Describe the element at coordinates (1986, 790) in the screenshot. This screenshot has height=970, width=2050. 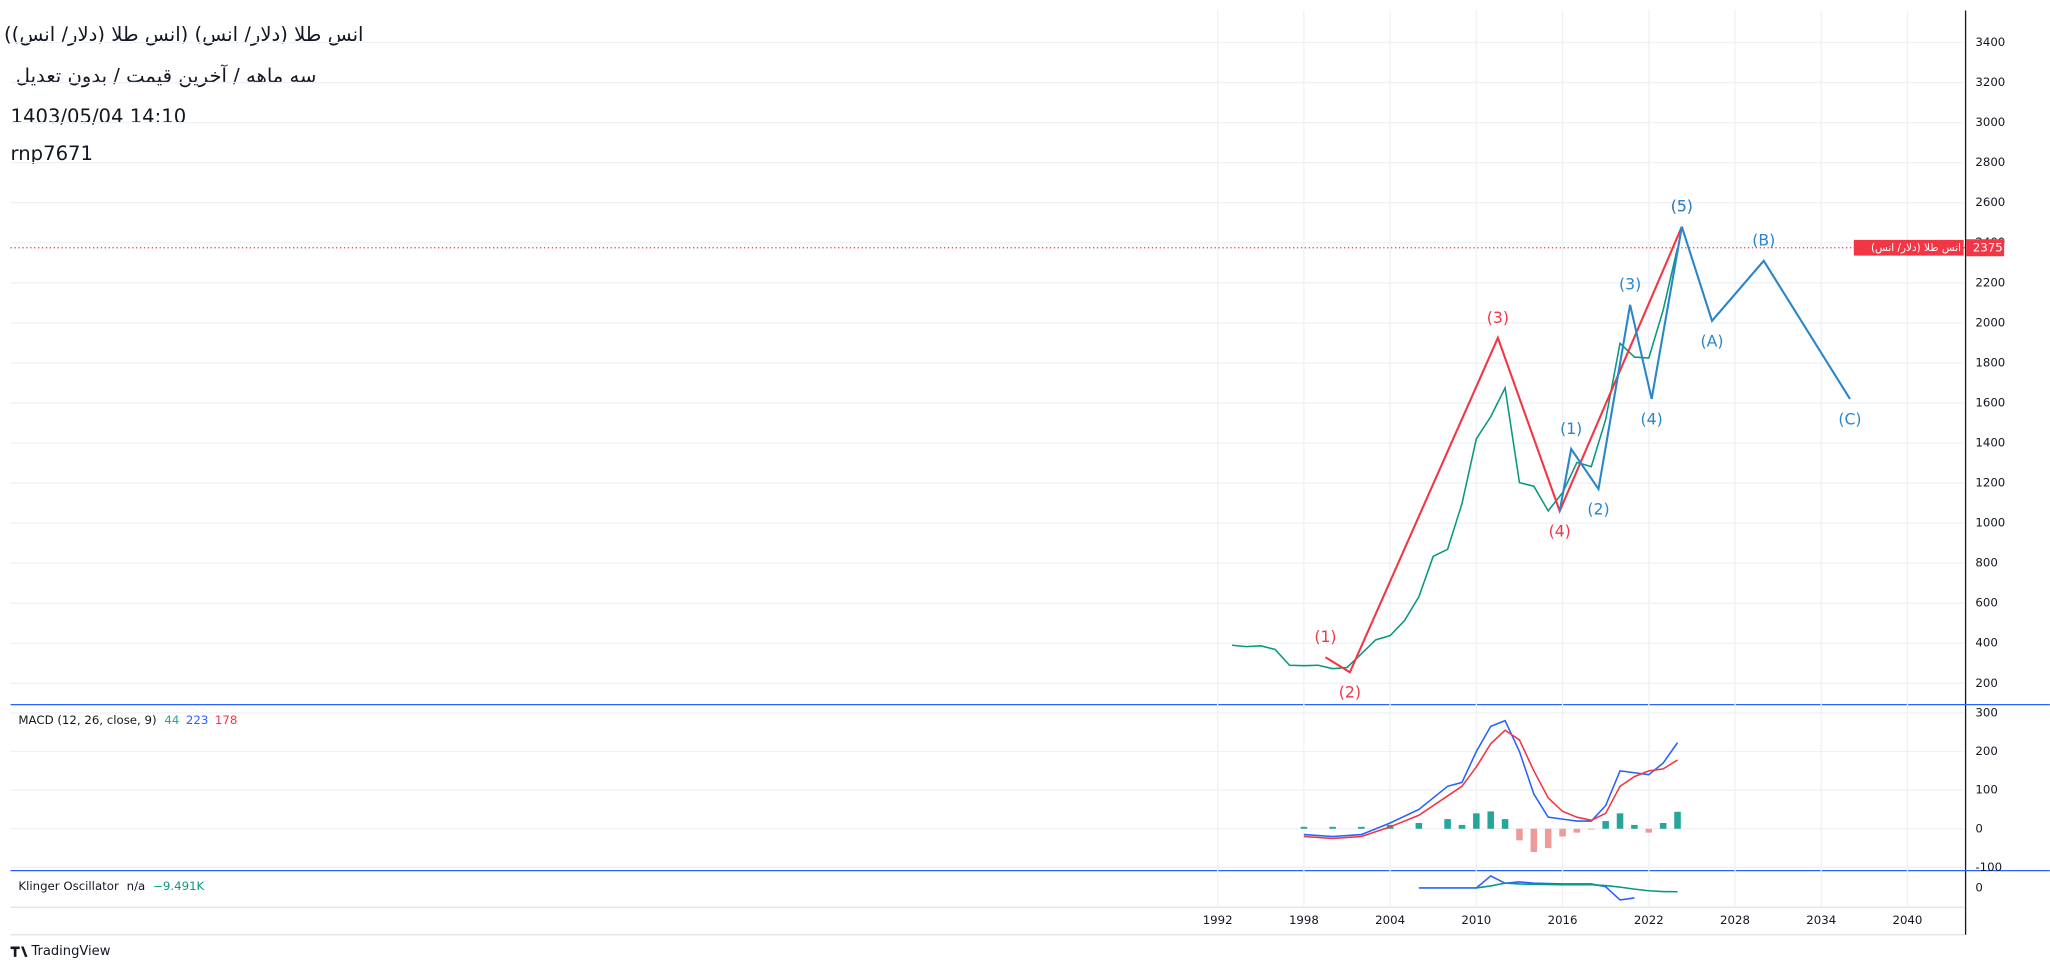
I see `y-tick-label: 100` at that location.